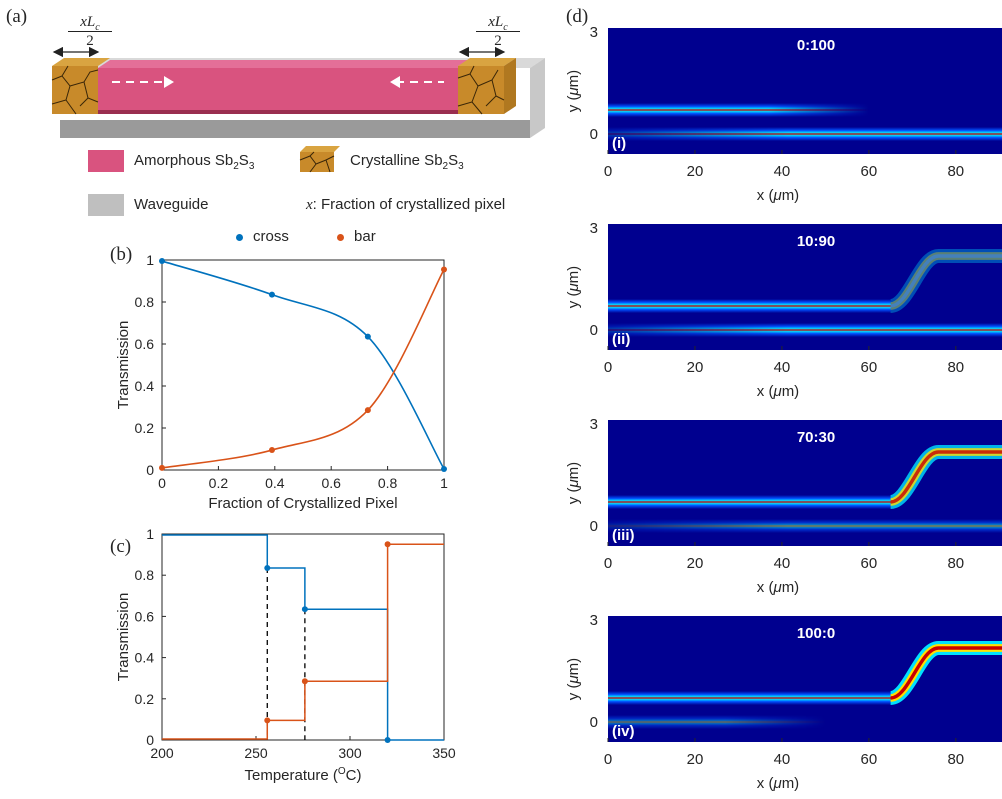  I want to click on dimension-label-left-den: 2, so click(90, 41).